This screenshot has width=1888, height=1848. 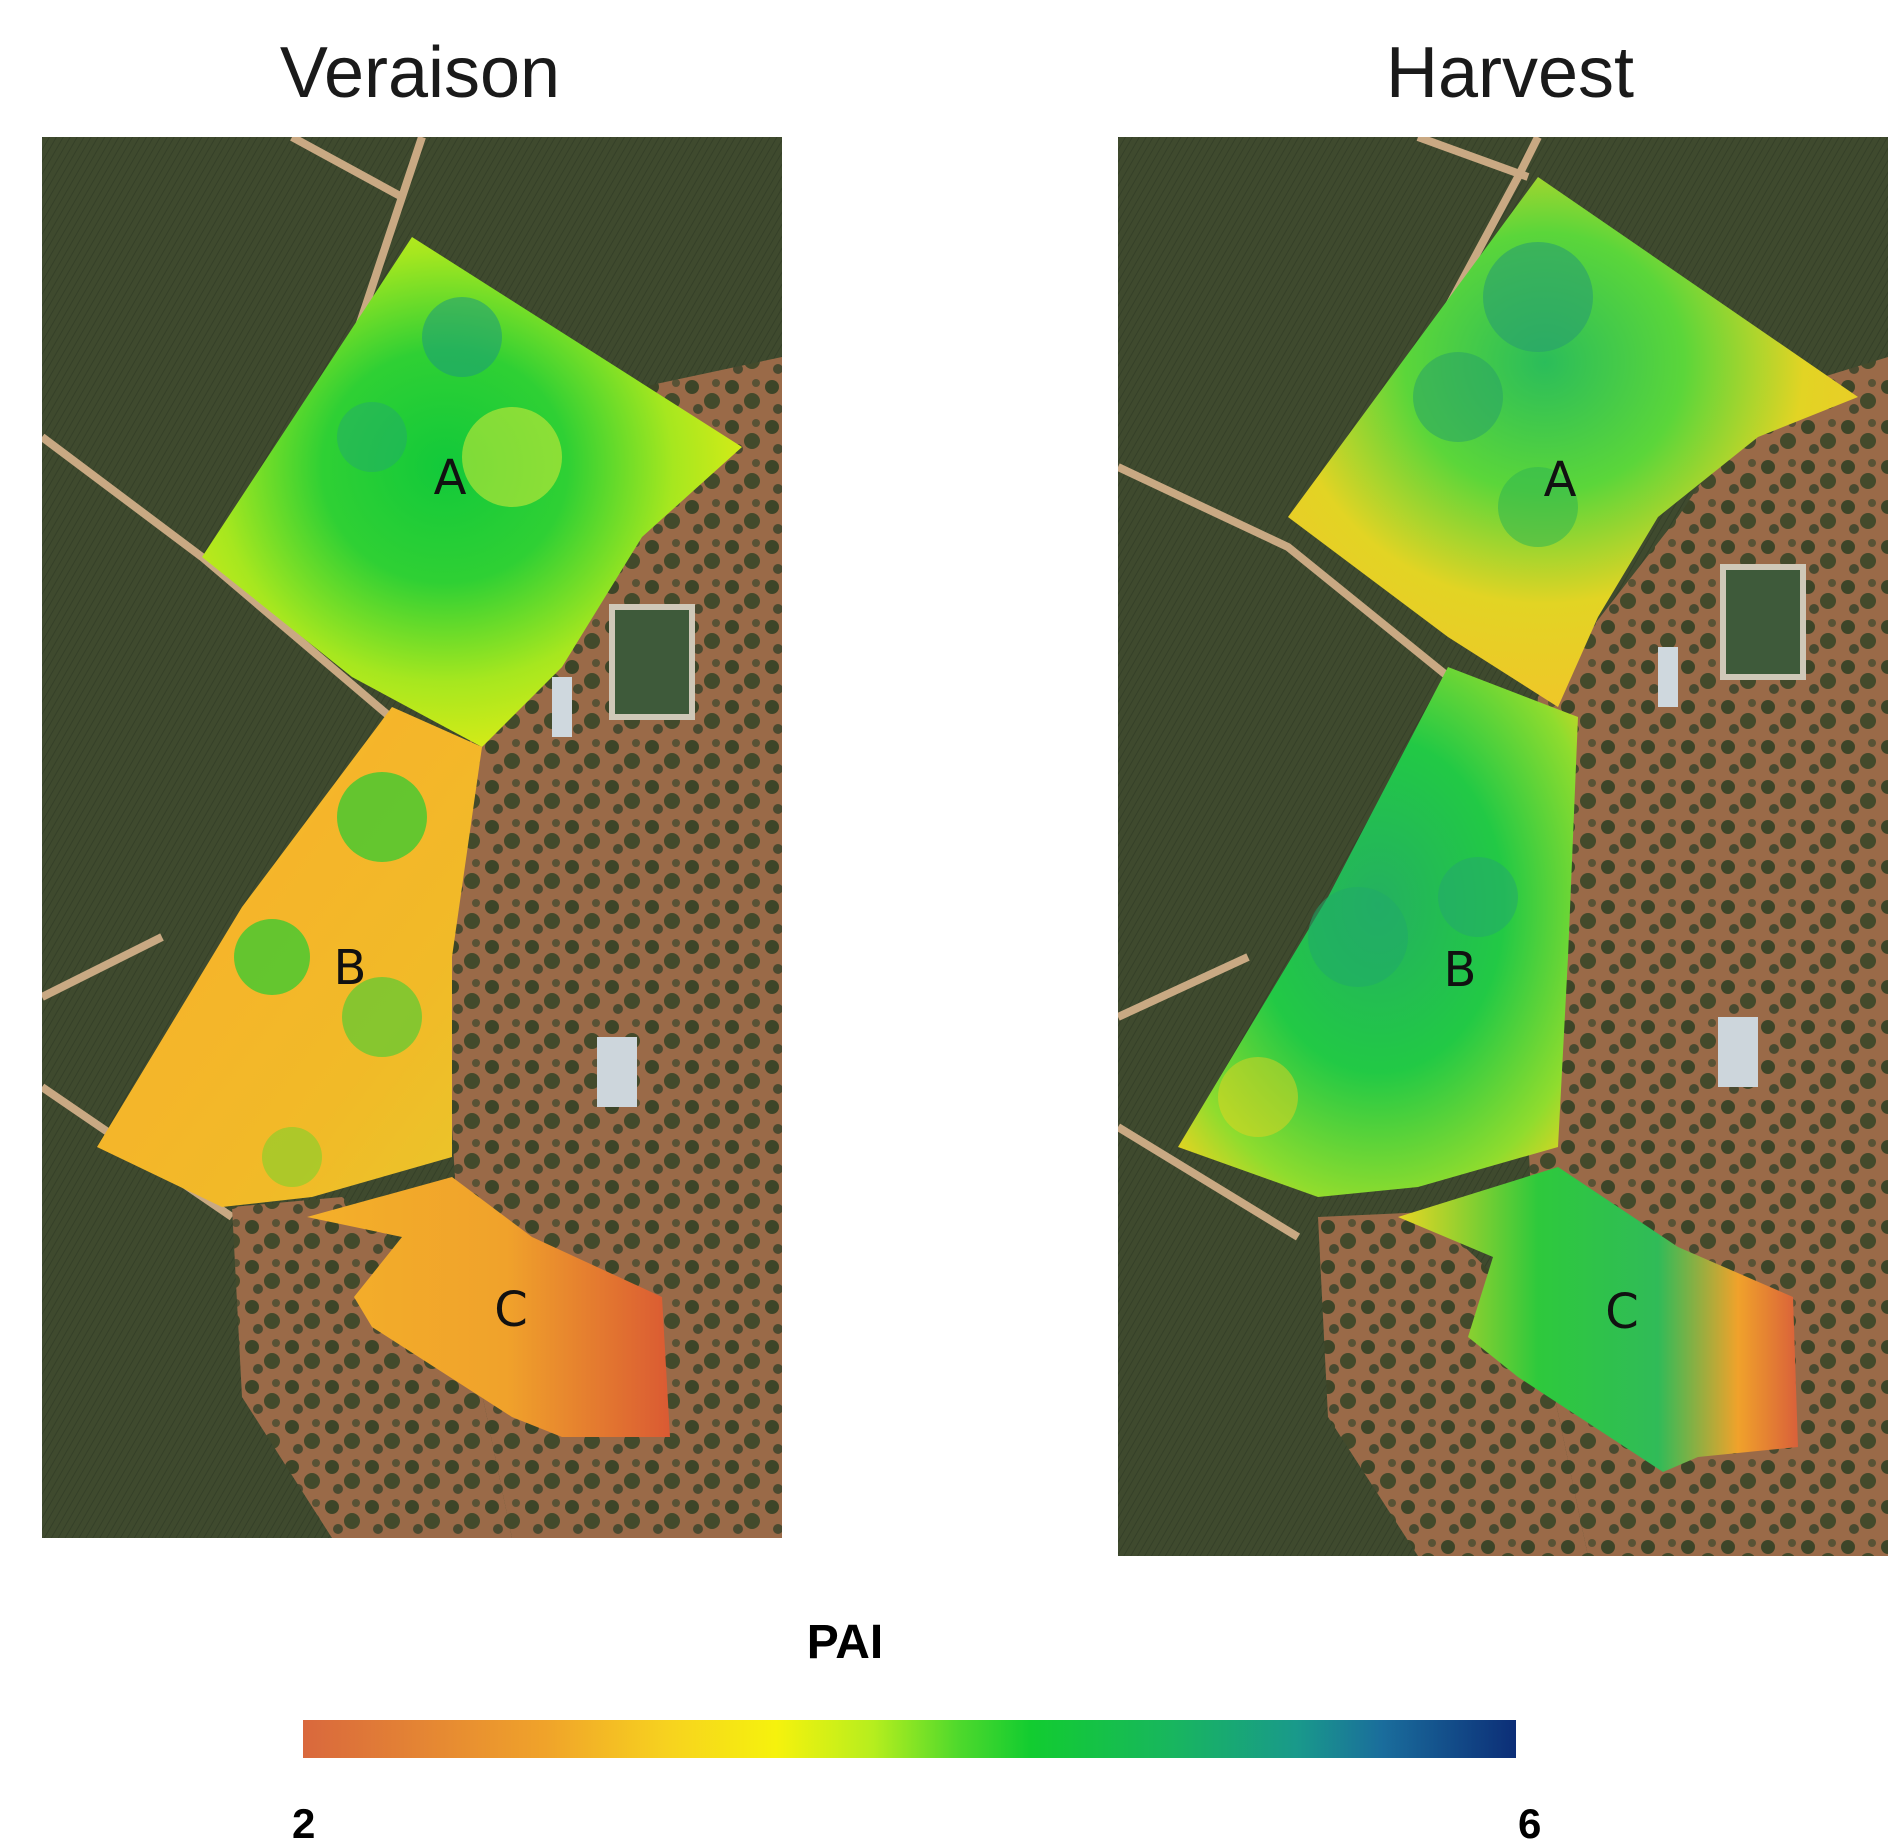 What do you see at coordinates (909, 1739) in the screenshot?
I see `colorbar` at bounding box center [909, 1739].